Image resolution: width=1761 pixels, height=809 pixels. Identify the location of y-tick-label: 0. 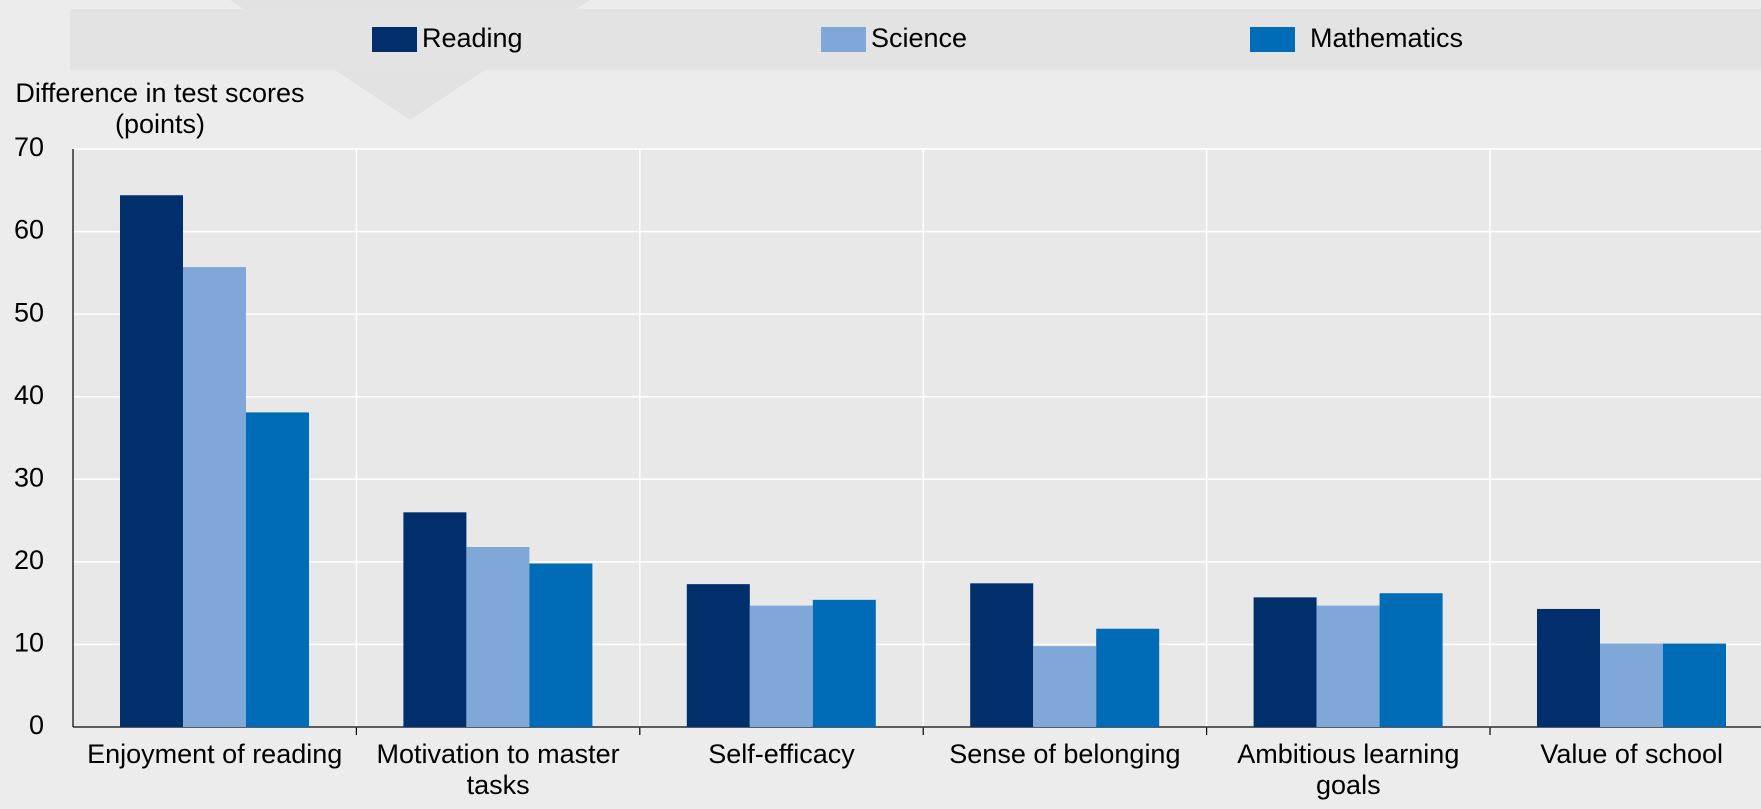
(36, 725).